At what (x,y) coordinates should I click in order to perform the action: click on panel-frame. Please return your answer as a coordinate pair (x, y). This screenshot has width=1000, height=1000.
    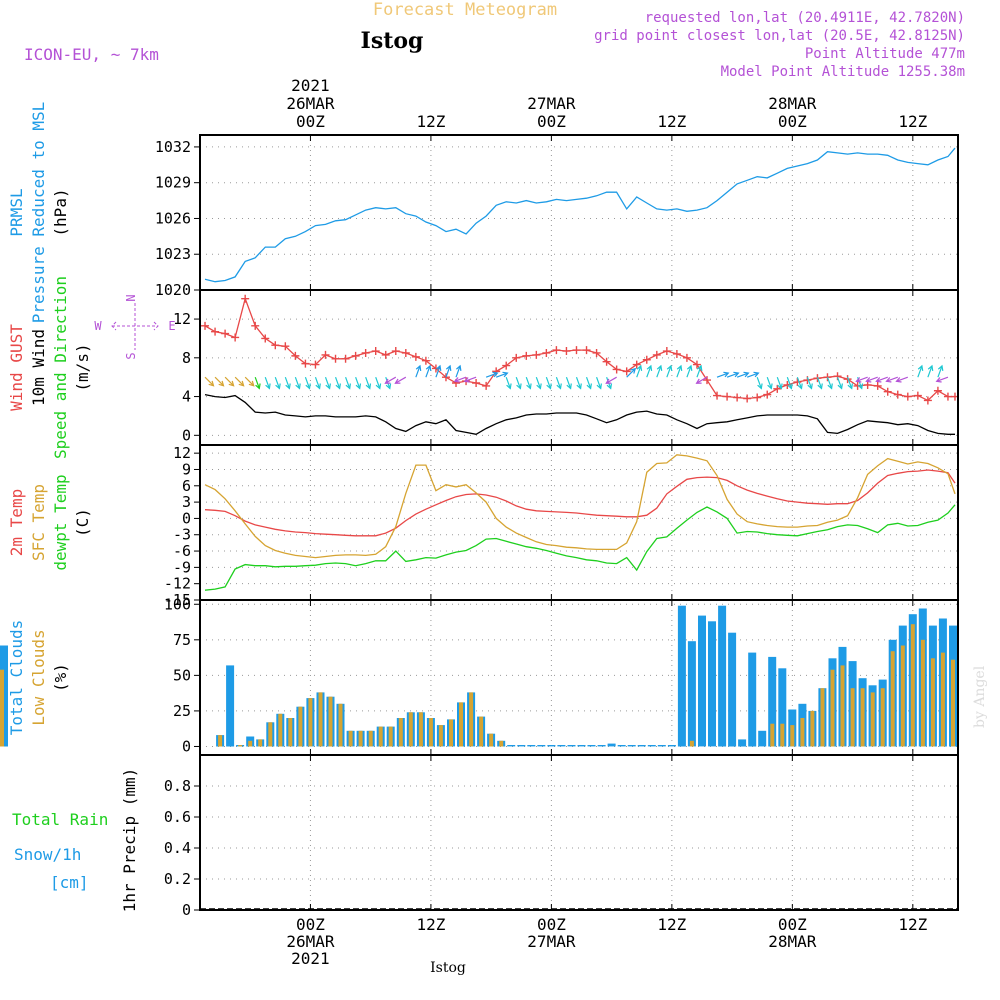
    Looking at the image, I should click on (579, 832).